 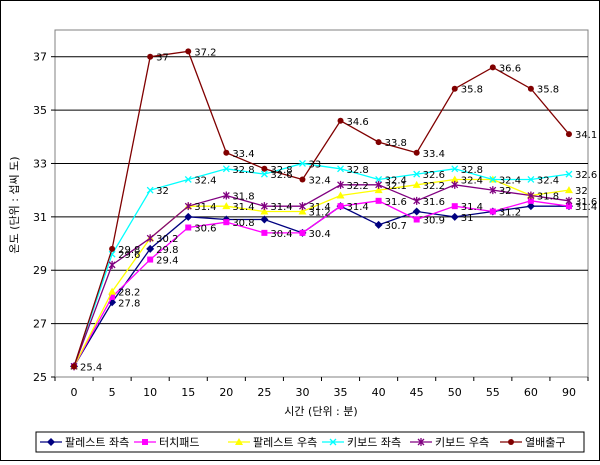 I want to click on data-label: 30.8, so click(x=243, y=223).